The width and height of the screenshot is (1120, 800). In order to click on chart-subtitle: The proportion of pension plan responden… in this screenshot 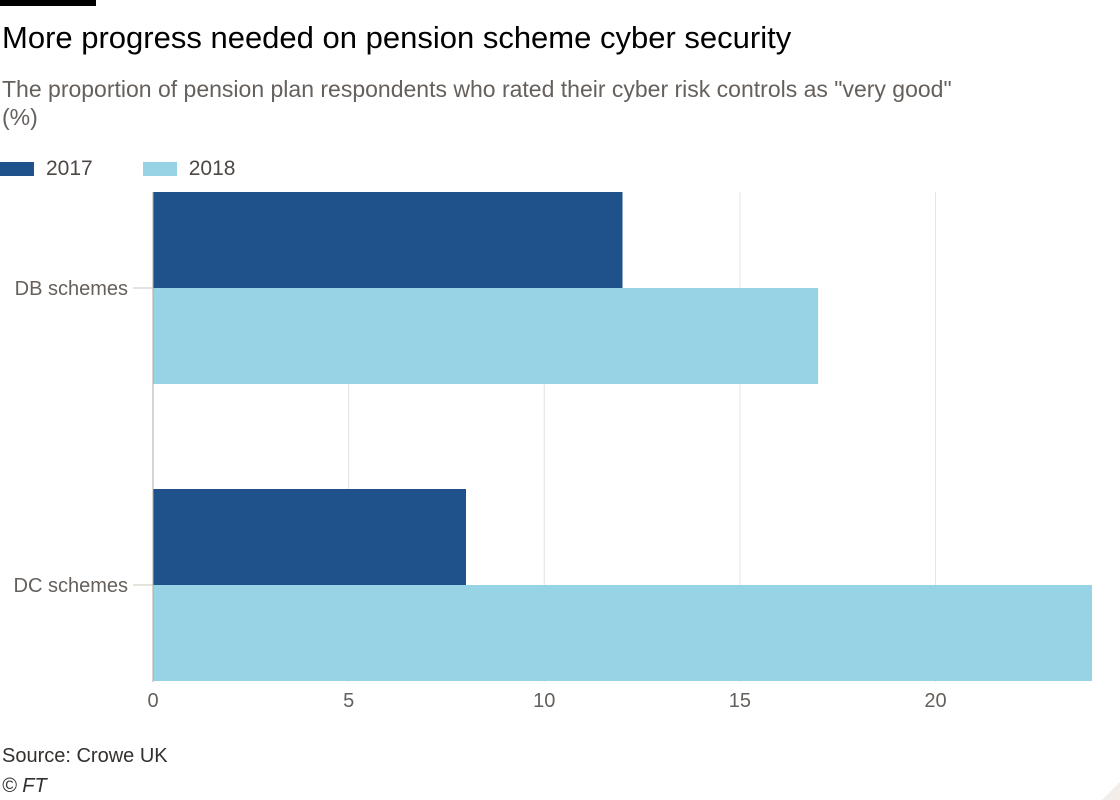, I will do `click(477, 103)`.